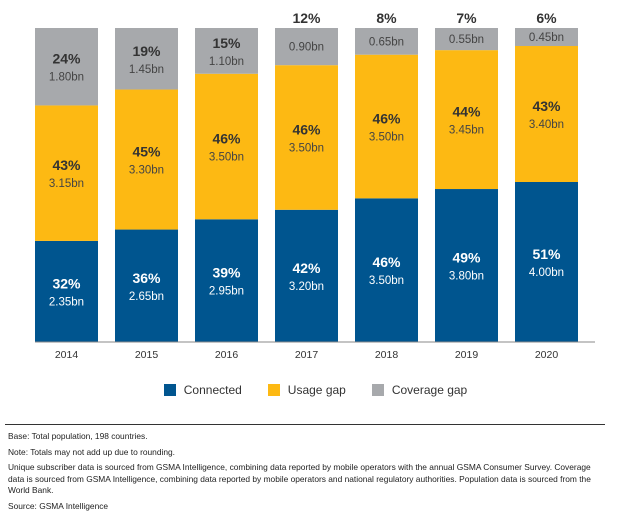 This screenshot has width=631, height=525. Describe the element at coordinates (226, 139) in the screenshot. I see `percent-label-usage-gap-2016: 46%` at that location.